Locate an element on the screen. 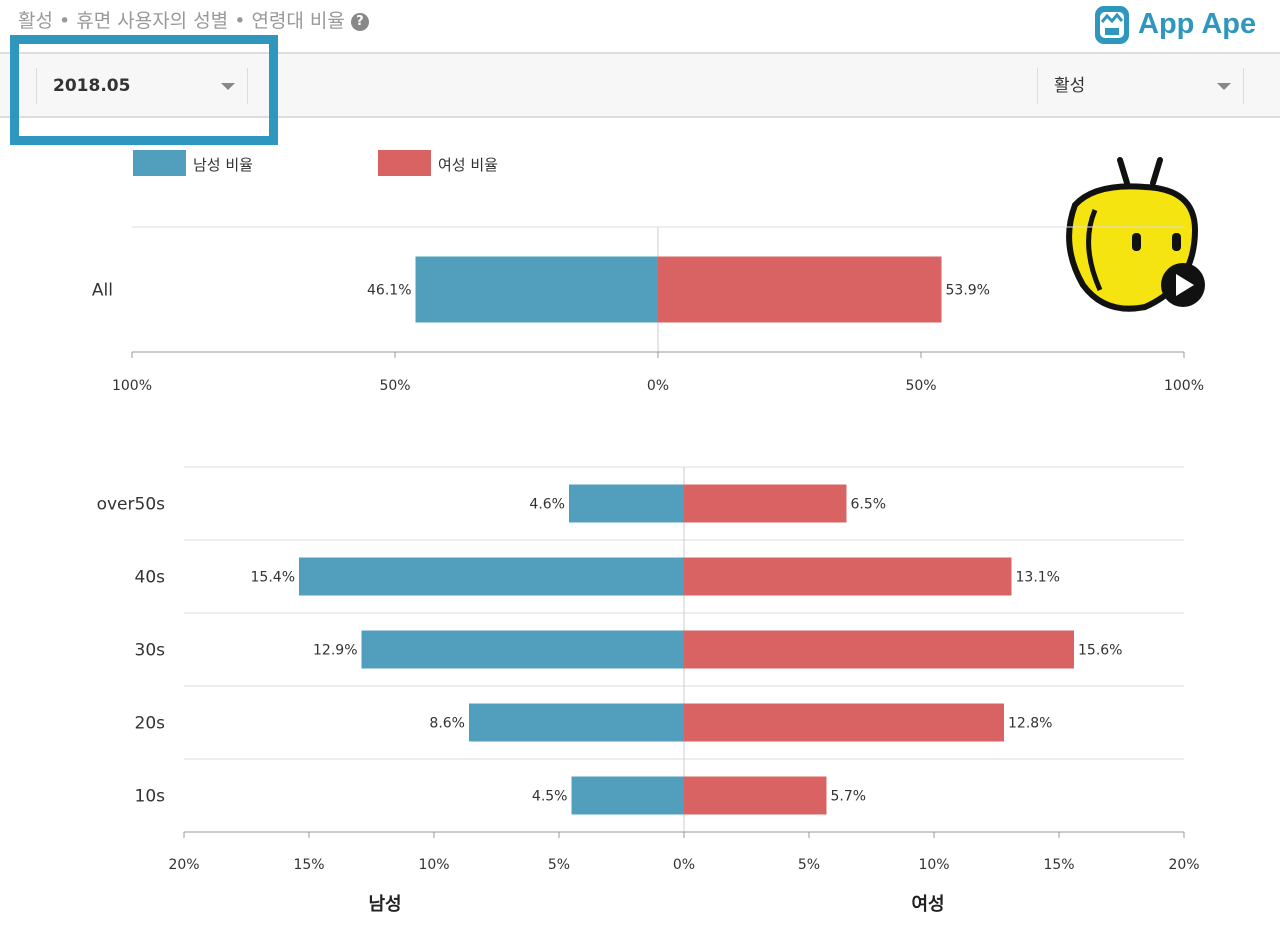  male-data-label: 12.9% is located at coordinates (335, 651).